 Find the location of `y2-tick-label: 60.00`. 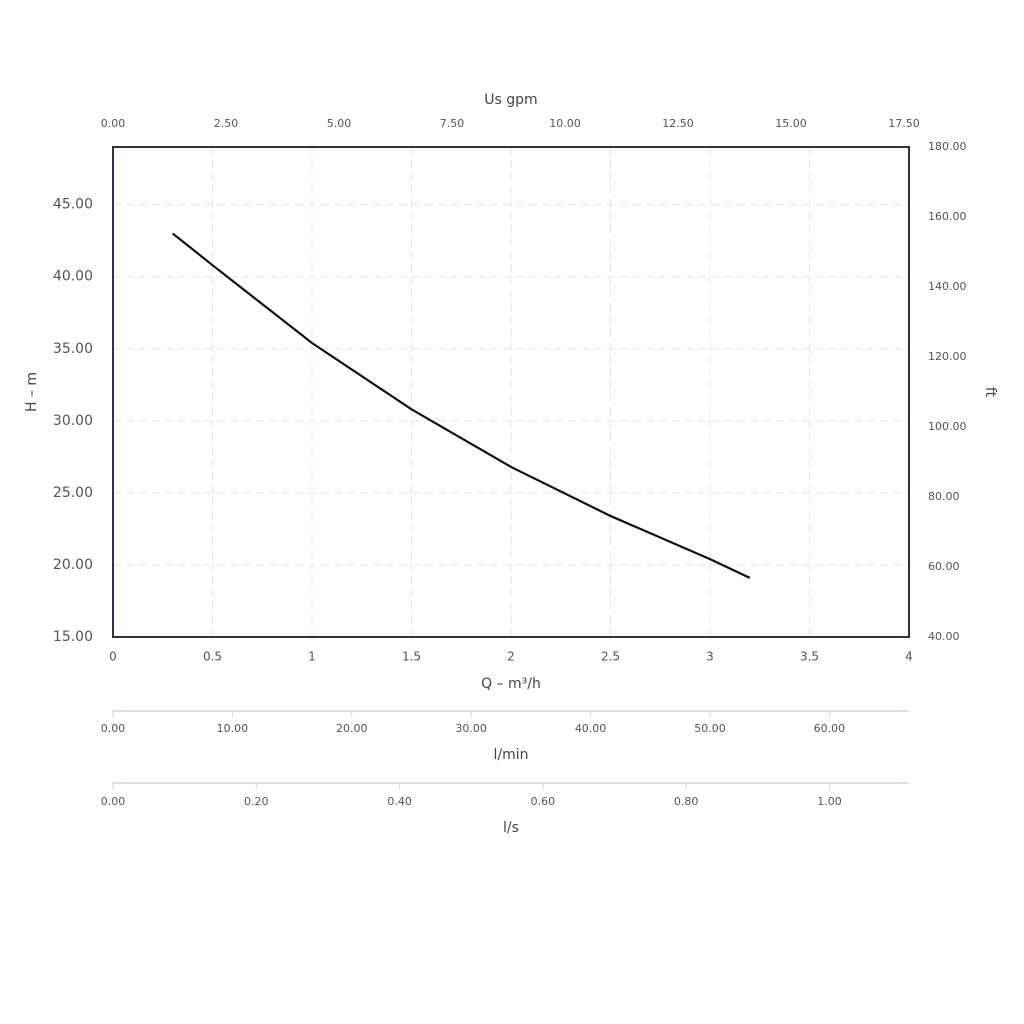

y2-tick-label: 60.00 is located at coordinates (944, 566).